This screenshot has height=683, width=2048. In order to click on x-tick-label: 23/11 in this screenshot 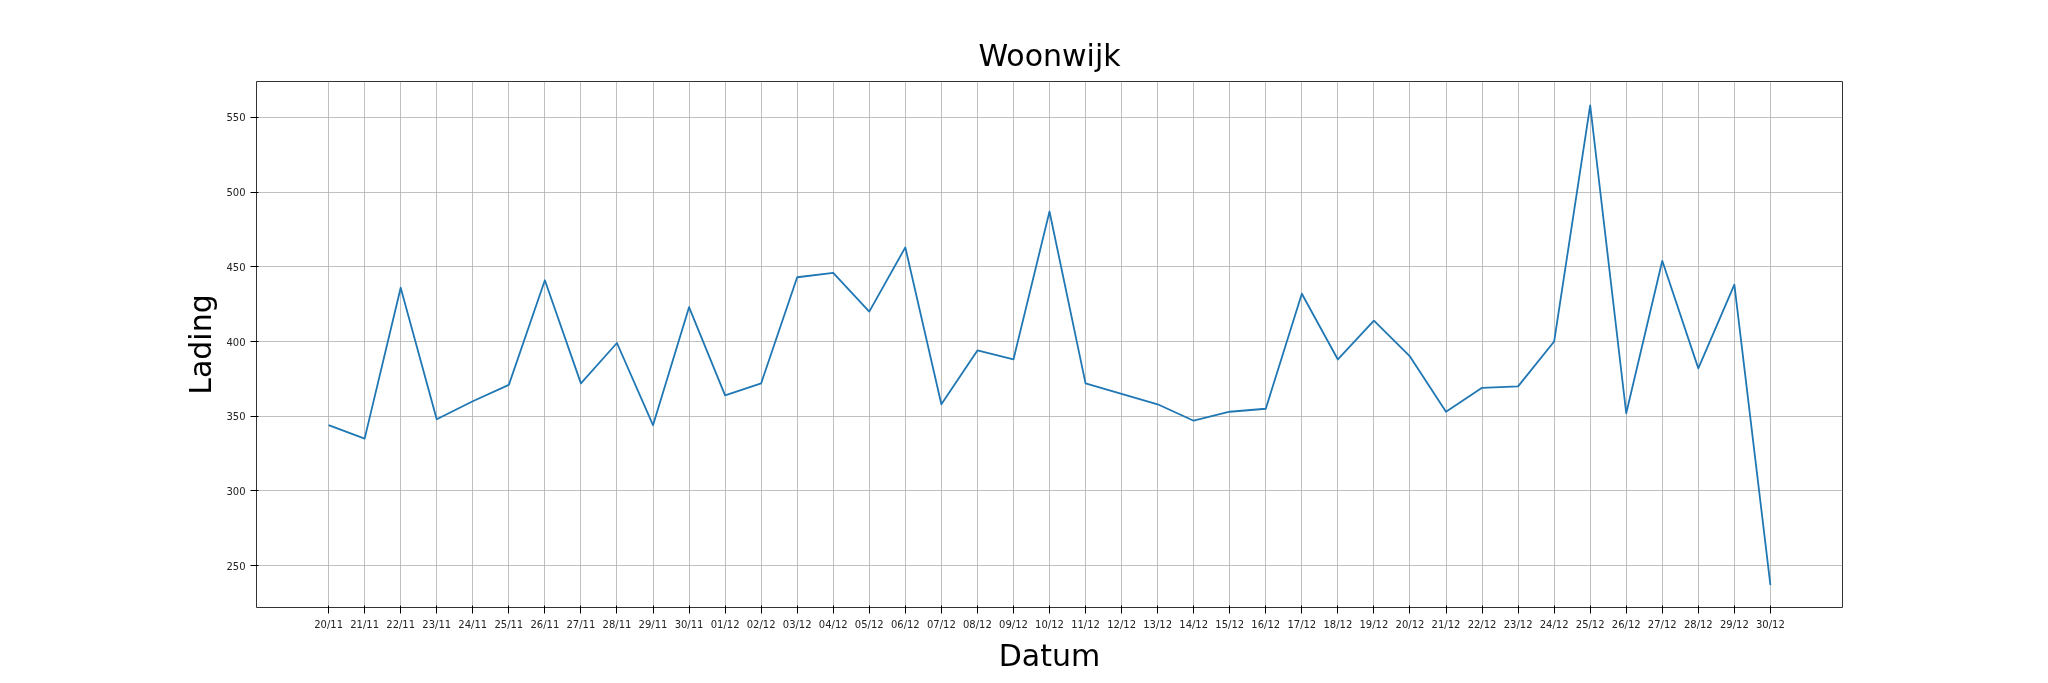, I will do `click(437, 624)`.